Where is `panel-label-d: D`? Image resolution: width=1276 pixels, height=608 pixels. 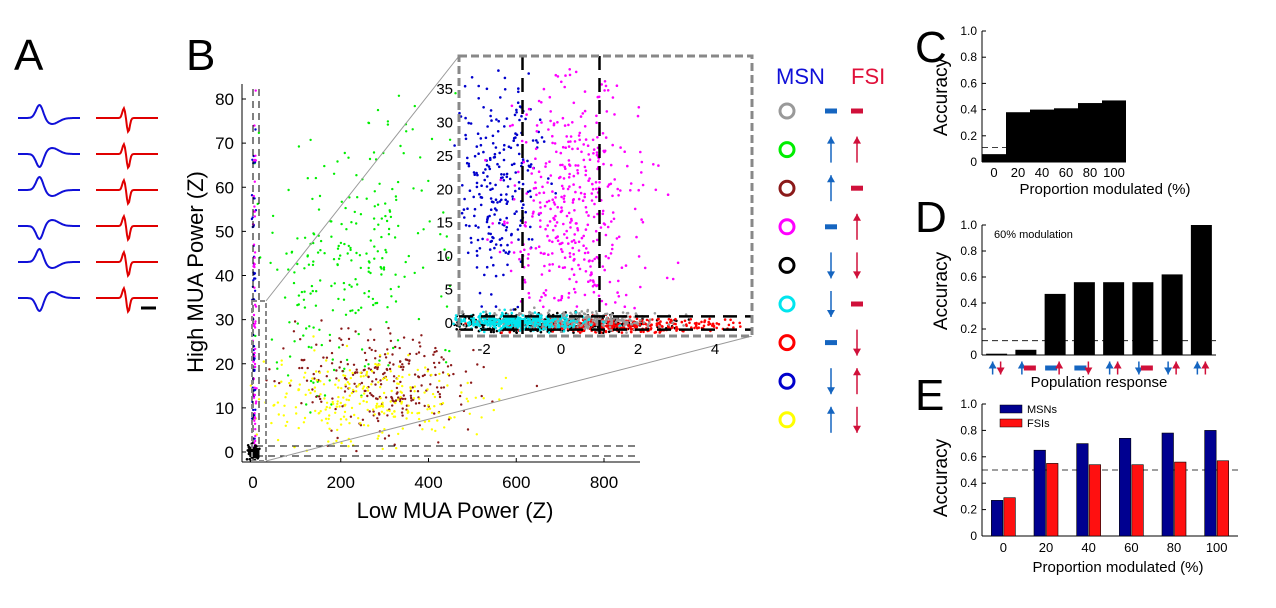
panel-label-d: D is located at coordinates (931, 217).